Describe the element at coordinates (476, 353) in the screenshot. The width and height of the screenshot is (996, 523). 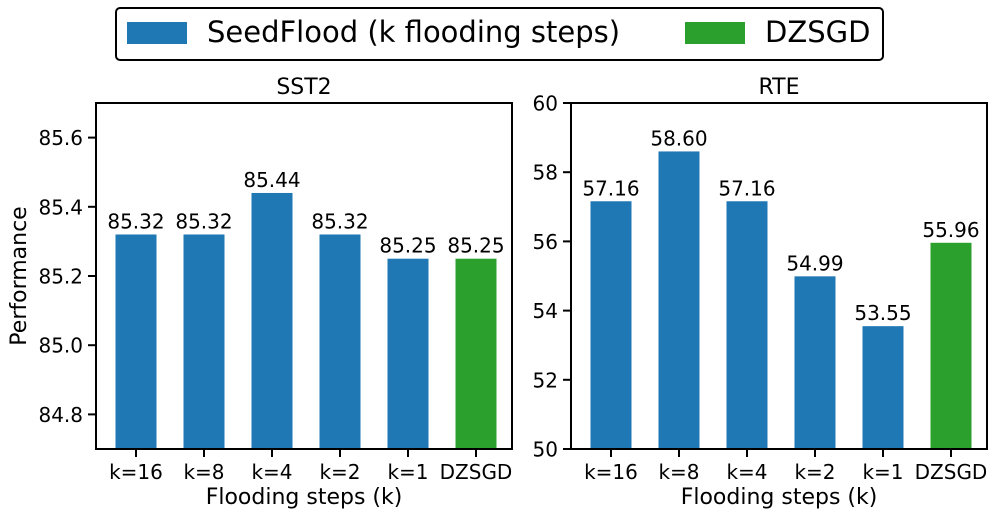
I see `bar-sst2-dzsgd` at that location.